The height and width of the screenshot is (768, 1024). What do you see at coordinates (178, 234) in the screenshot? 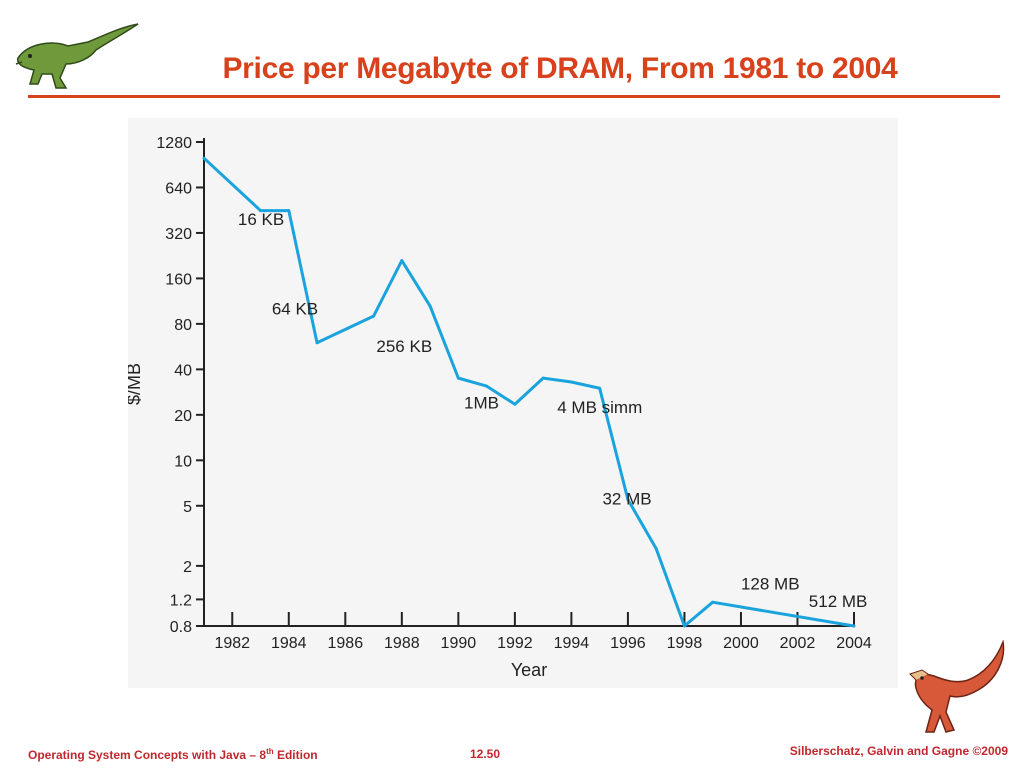
I see `y-tick-label: 320` at bounding box center [178, 234].